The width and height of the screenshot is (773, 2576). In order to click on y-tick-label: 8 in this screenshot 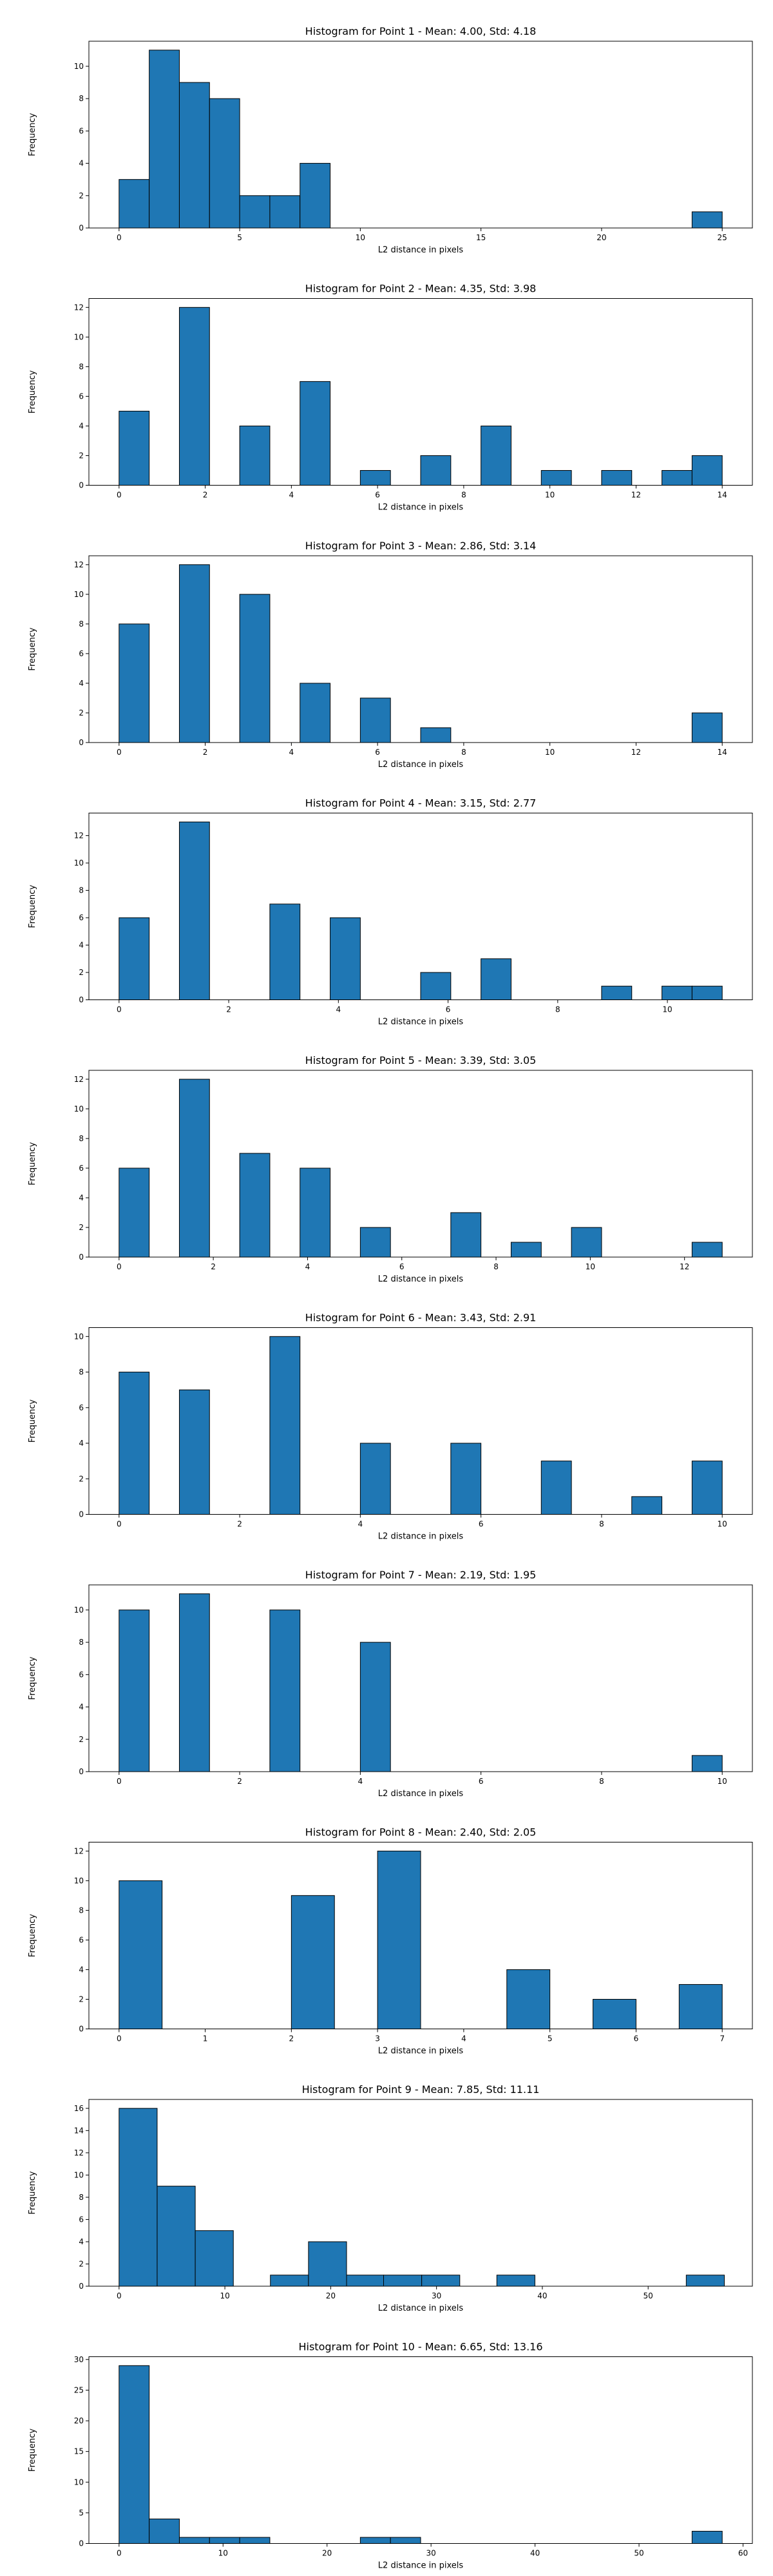, I will do `click(81, 1911)`.